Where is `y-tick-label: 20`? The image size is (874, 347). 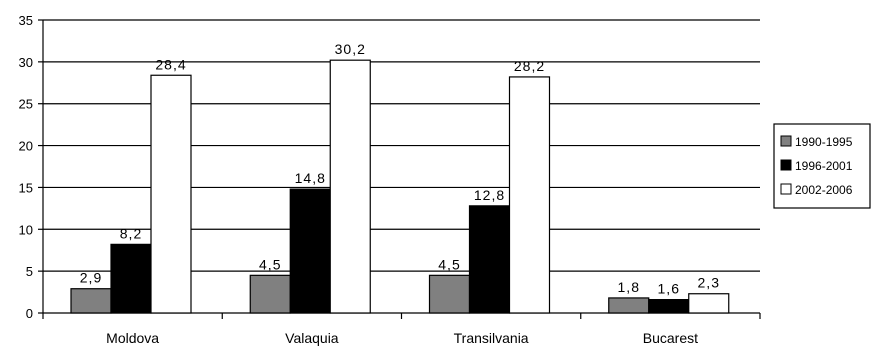 y-tick-label: 20 is located at coordinates (26, 146).